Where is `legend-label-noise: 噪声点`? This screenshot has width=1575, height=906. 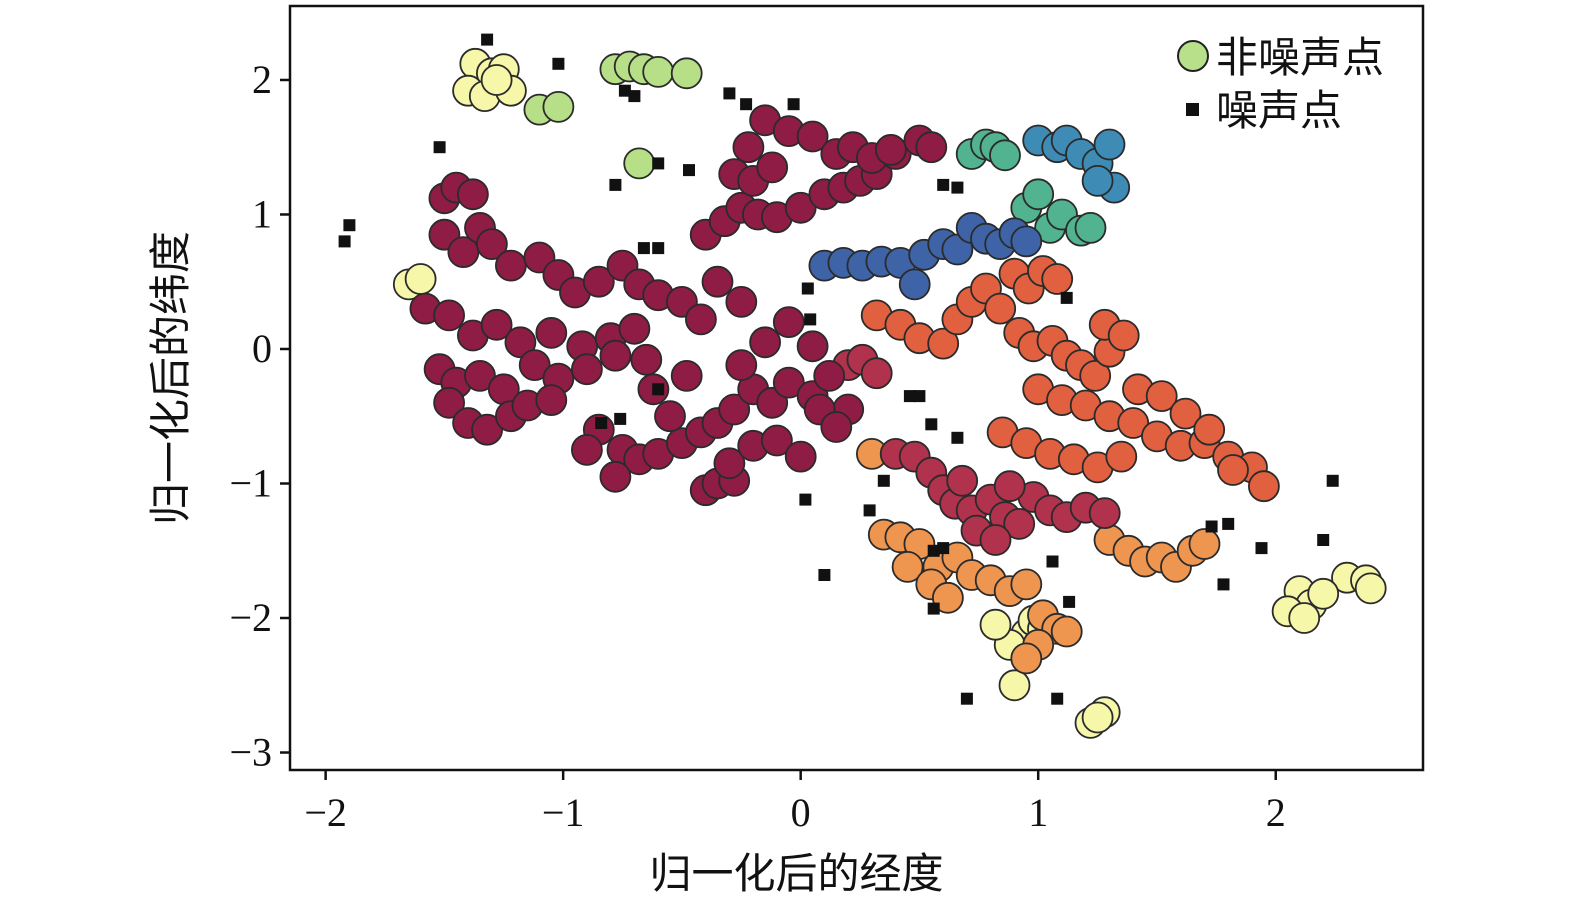
legend-label-noise: 噪声点 is located at coordinates (1279, 110).